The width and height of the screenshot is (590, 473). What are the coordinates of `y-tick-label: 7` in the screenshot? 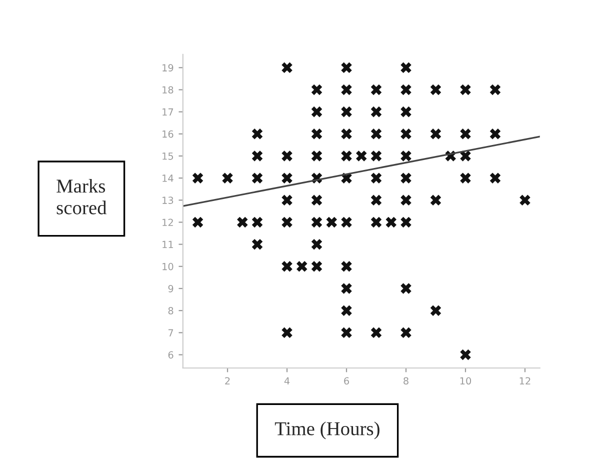 It's located at (171, 332).